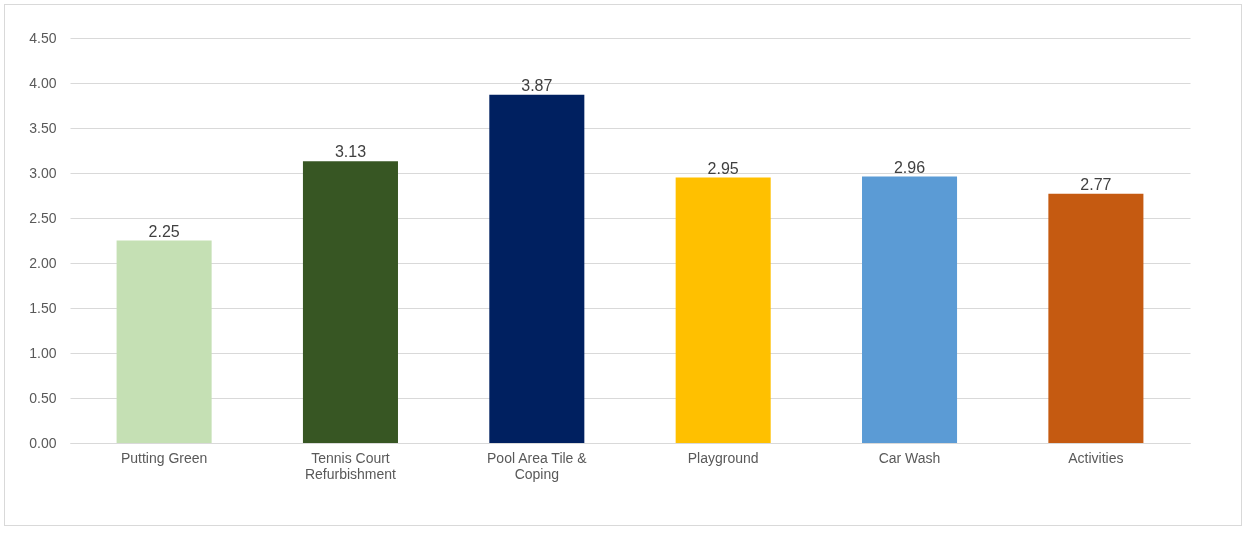 The width and height of the screenshot is (1249, 533). What do you see at coordinates (164, 231) in the screenshot?
I see `data-label: 2.25` at bounding box center [164, 231].